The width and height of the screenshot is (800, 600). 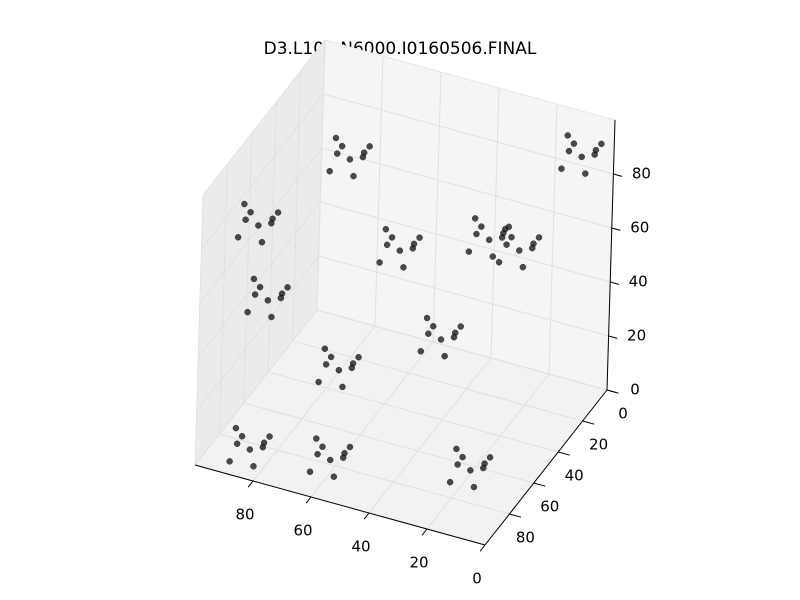 I want to click on y-tick-label: 20, so click(x=598, y=445).